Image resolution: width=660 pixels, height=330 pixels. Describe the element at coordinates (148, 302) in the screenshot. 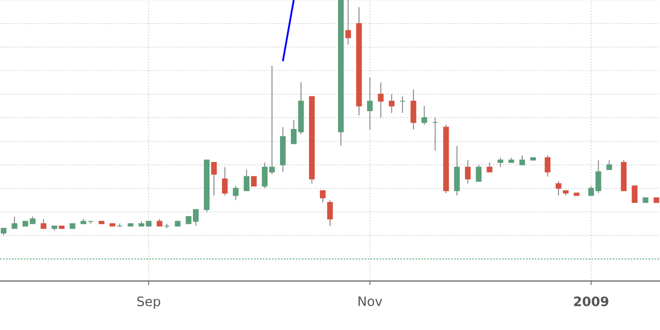

I see `x-tick-label: Sep` at that location.